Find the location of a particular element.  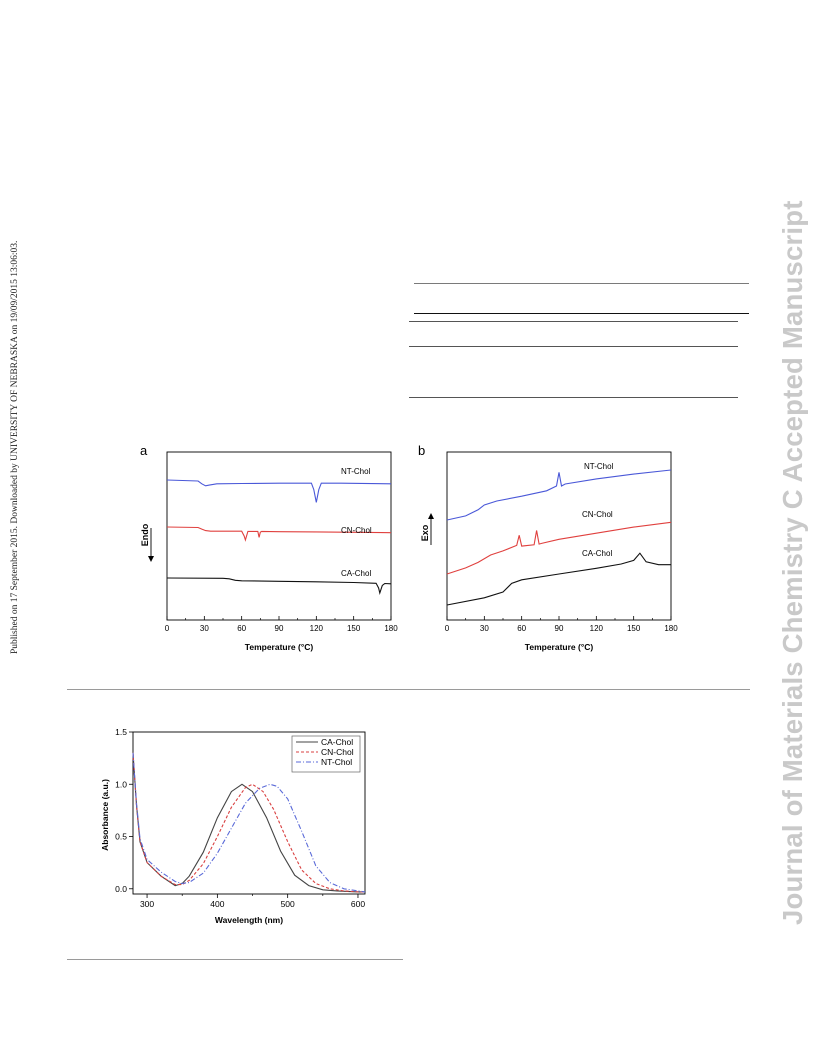

svg-text: Exo is located at coordinates (425, 532).